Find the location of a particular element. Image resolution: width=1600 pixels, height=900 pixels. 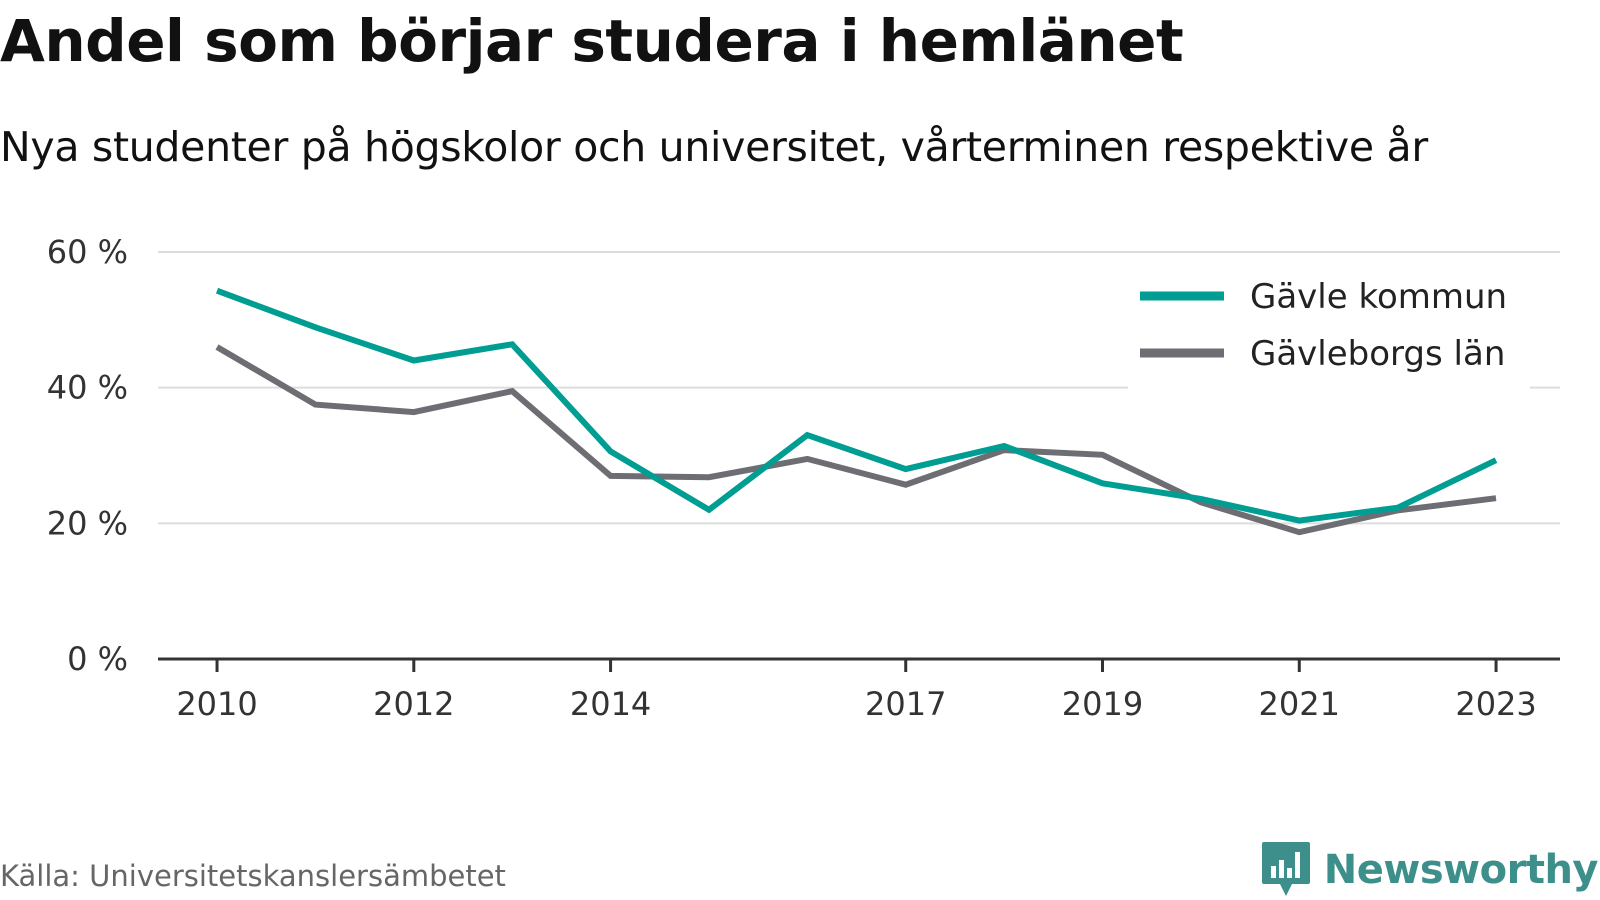

x-tick-label: 2019 is located at coordinates (1102, 704).